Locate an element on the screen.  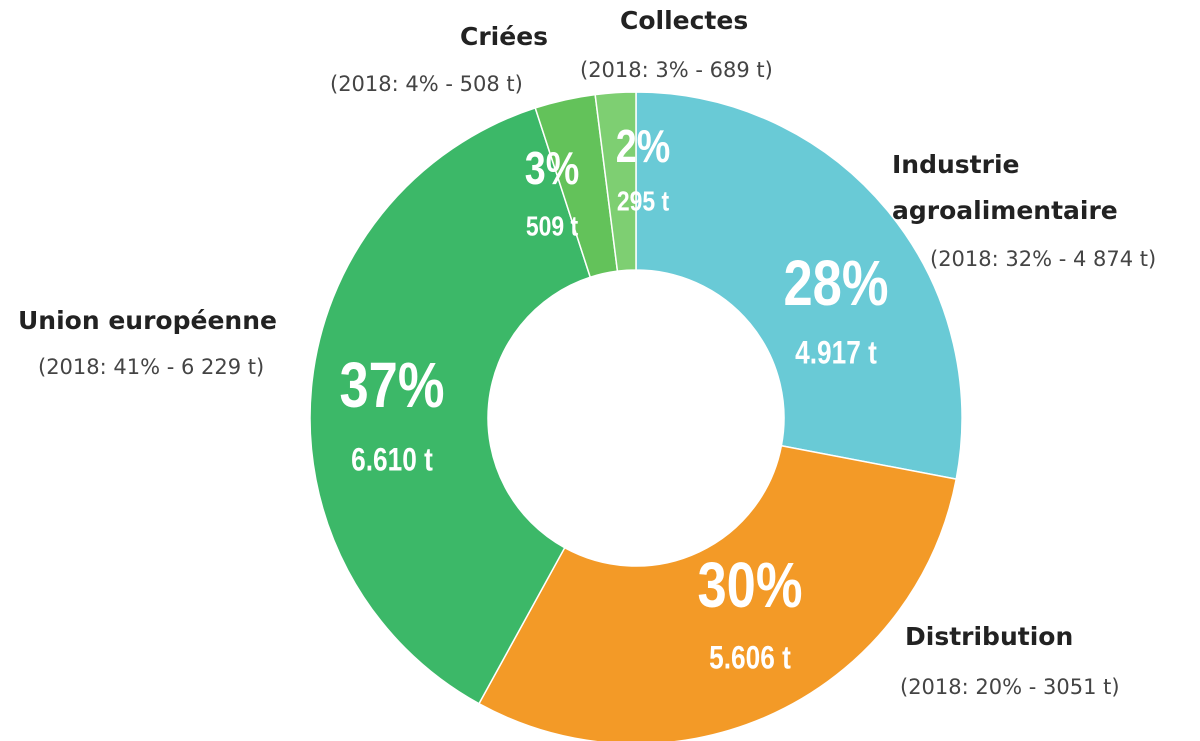
category-label: Criées is located at coordinates (504, 36).